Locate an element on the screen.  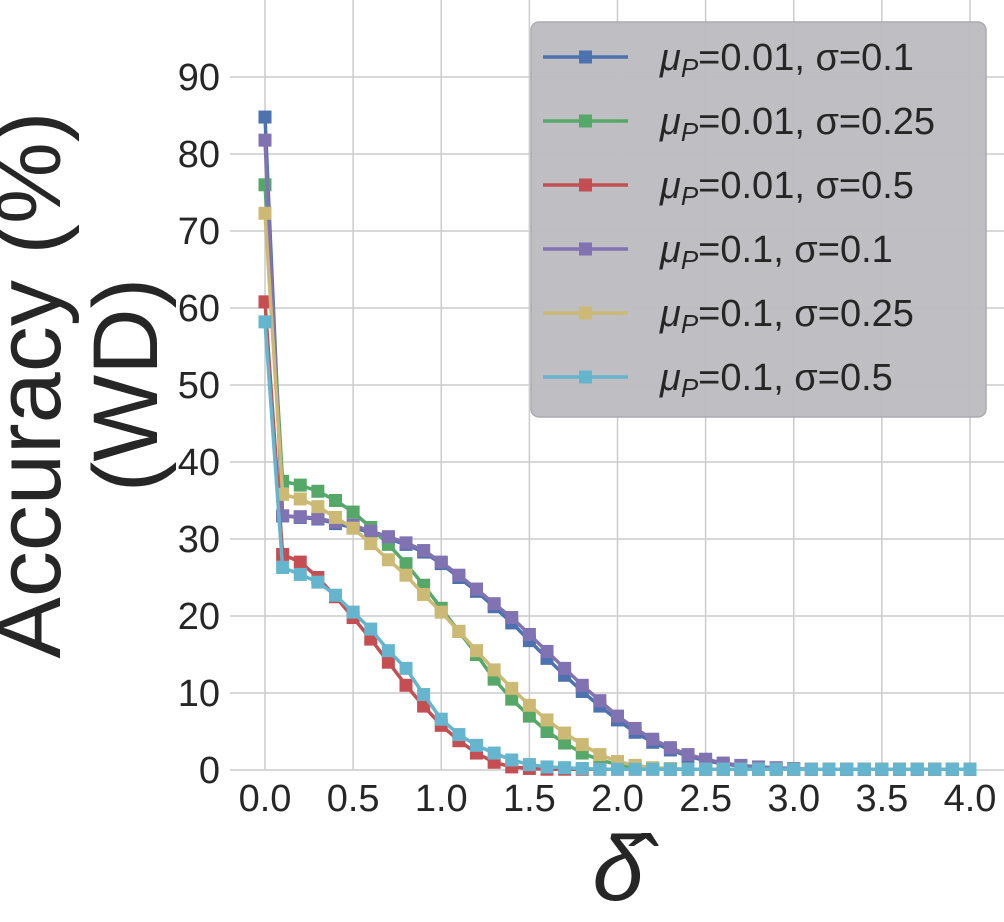
x-tick-label: 2.0 is located at coordinates (617, 799).